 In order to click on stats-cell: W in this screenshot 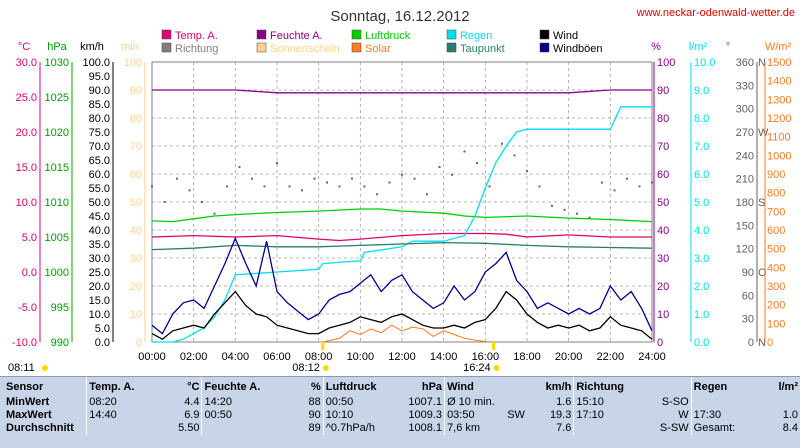, I will do `click(683, 415)`.